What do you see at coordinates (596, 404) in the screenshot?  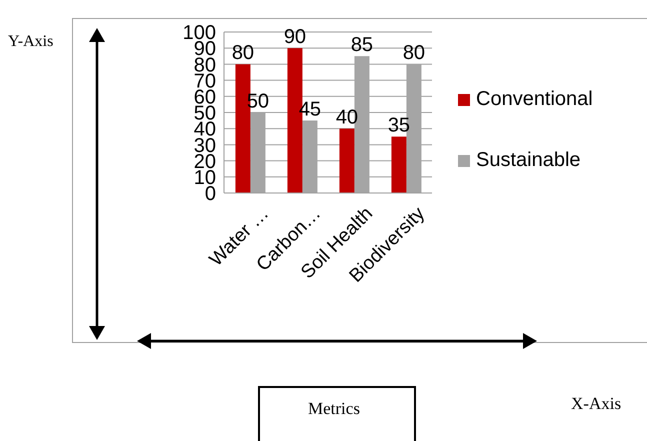 I see `text: X-Axis` at bounding box center [596, 404].